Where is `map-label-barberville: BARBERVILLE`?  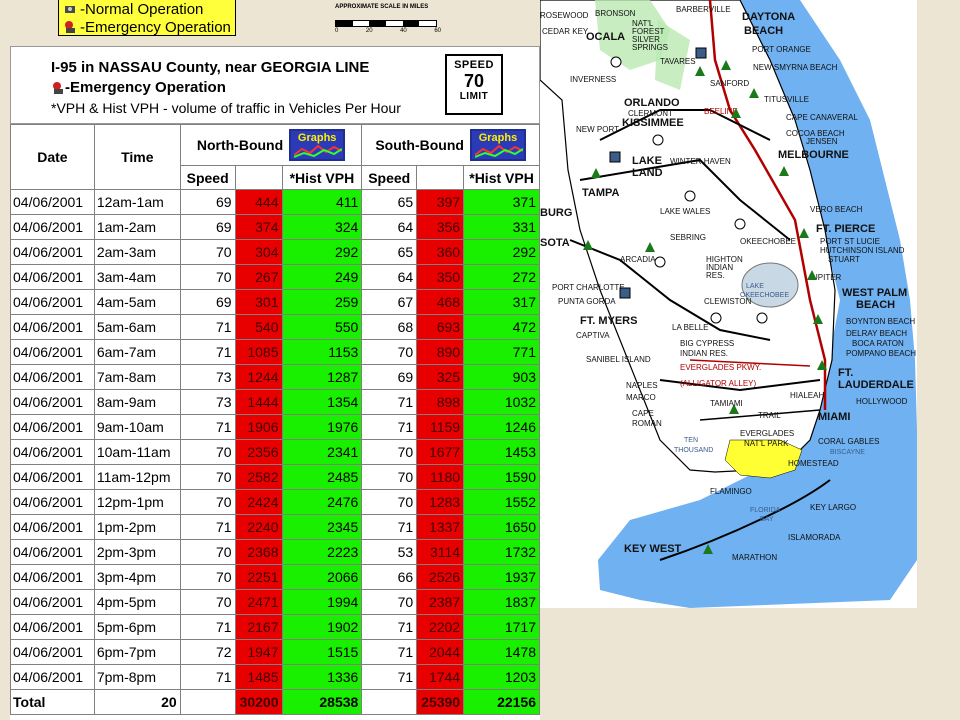
map-label-barberville: BARBERVILLE is located at coordinates (703, 9).